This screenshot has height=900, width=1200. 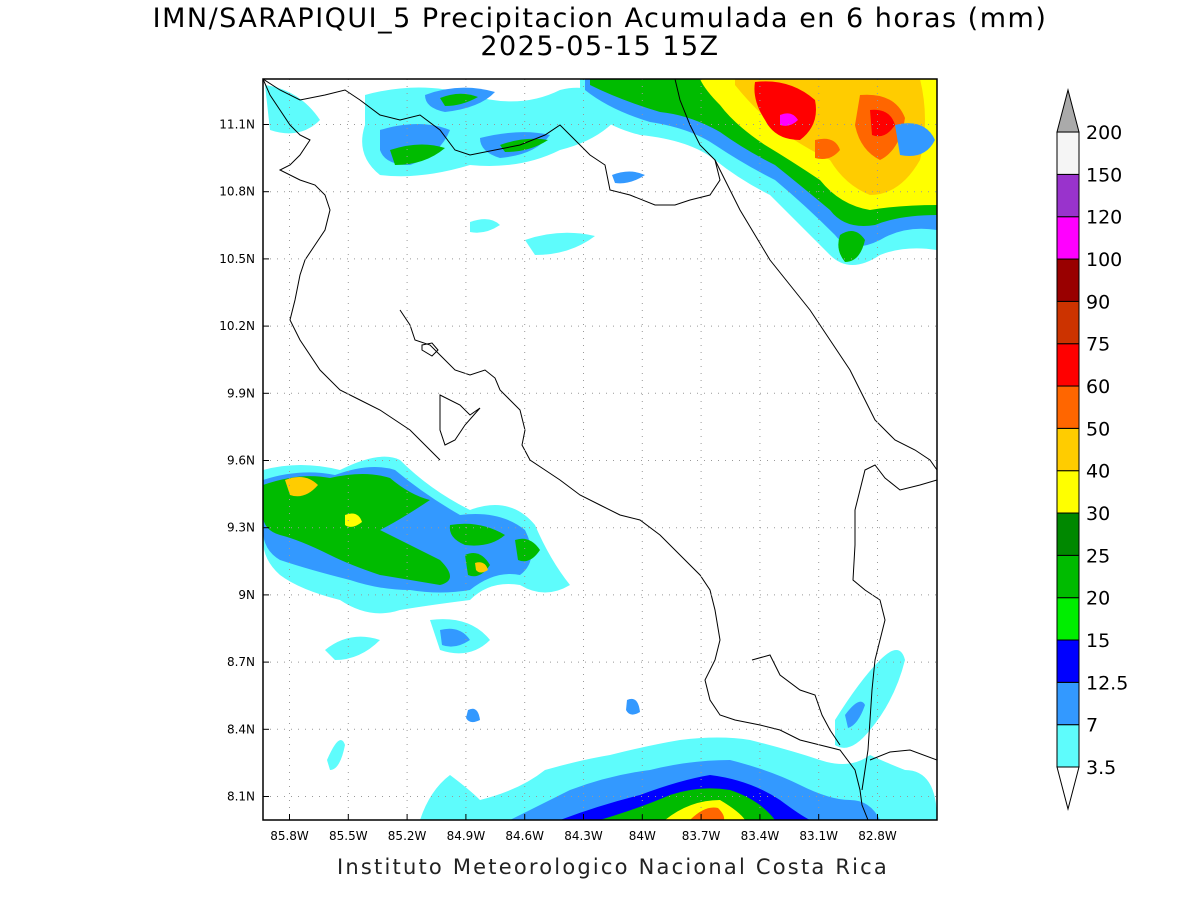 I want to click on map-valid-time: 2025-05-15 15Z, so click(x=600, y=46).